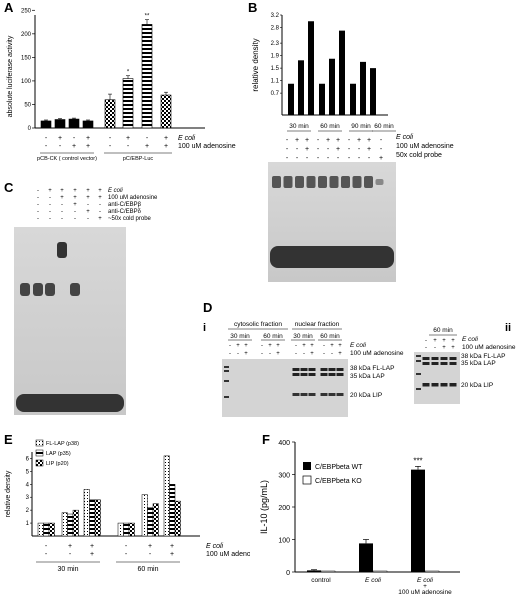 The height and width of the screenshot is (596, 520). Describe the element at coordinates (133, 198) in the screenshot. I see `row-label: 100 uM adenosine` at that location.